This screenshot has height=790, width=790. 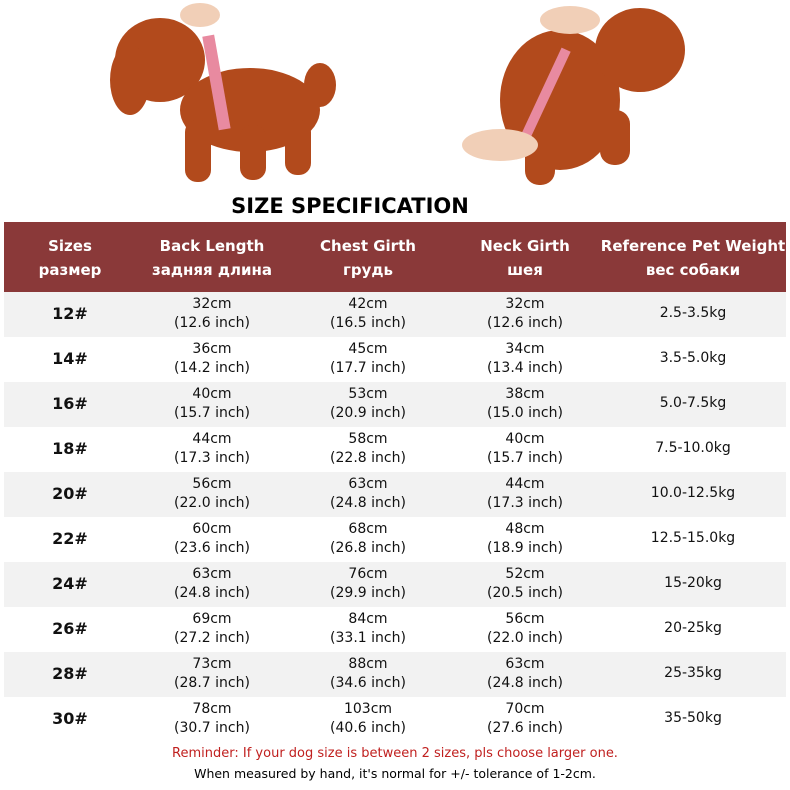 What do you see at coordinates (525, 368) in the screenshot?
I see `inch-value: (13.4 inch)` at bounding box center [525, 368].